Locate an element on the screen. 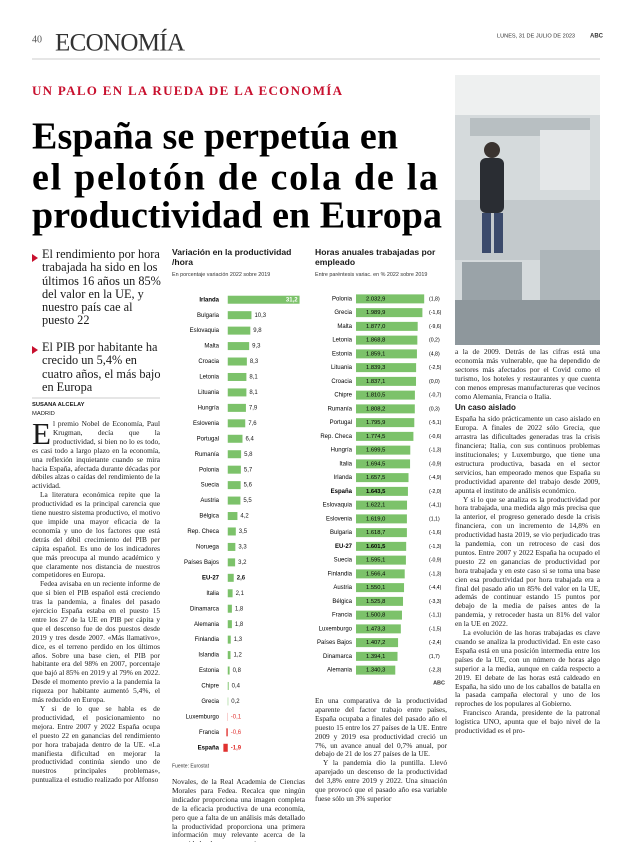  category-label: Lituania is located at coordinates (342, 368).